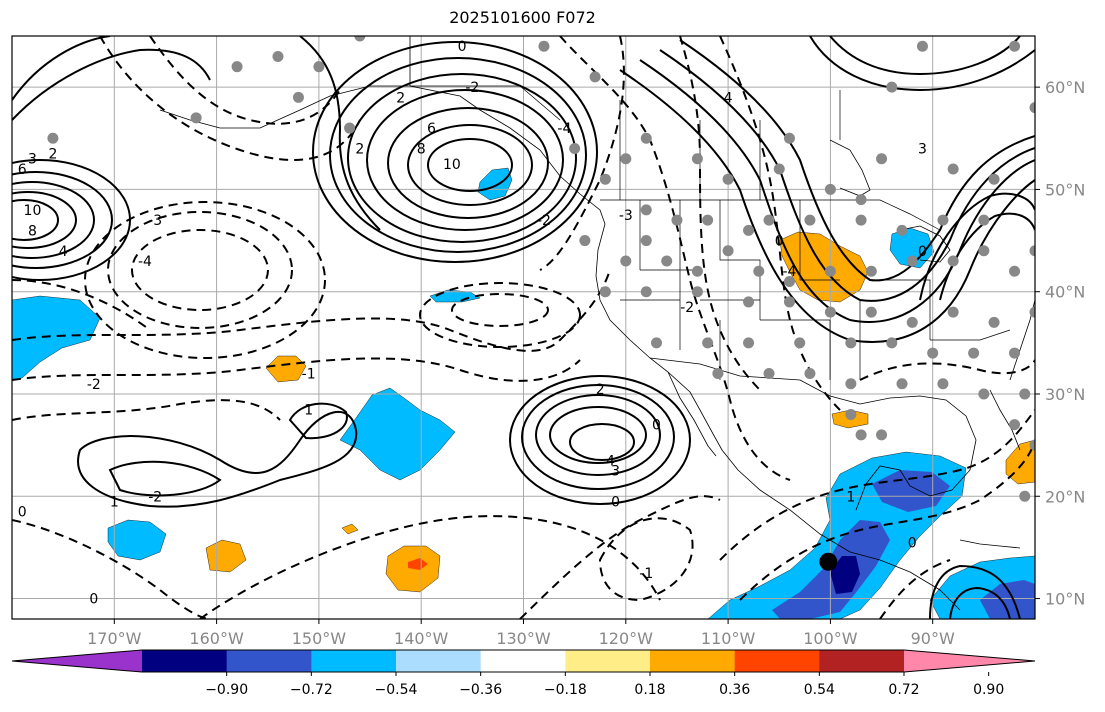 This screenshot has width=1105, height=712. Describe the element at coordinates (522, 17) in the screenshot. I see `map-title: 2025101600 F072` at that location.